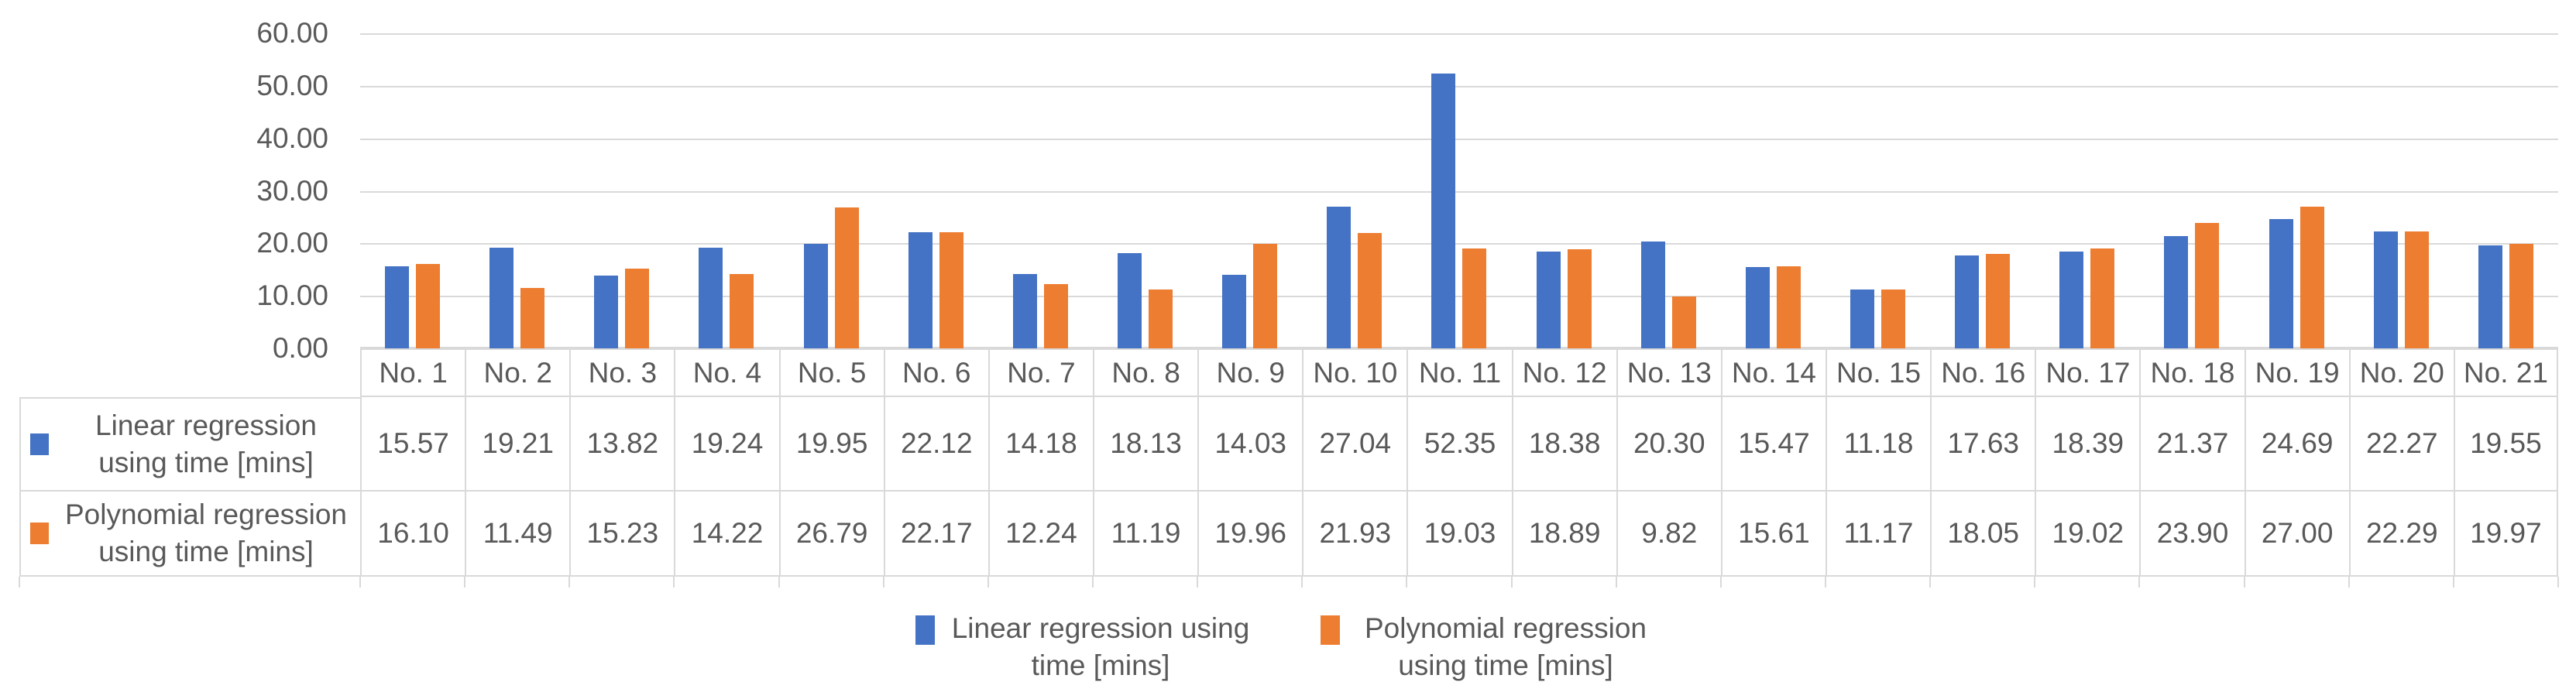  What do you see at coordinates (412, 534) in the screenshot?
I see `value-cell: 16.10` at bounding box center [412, 534].